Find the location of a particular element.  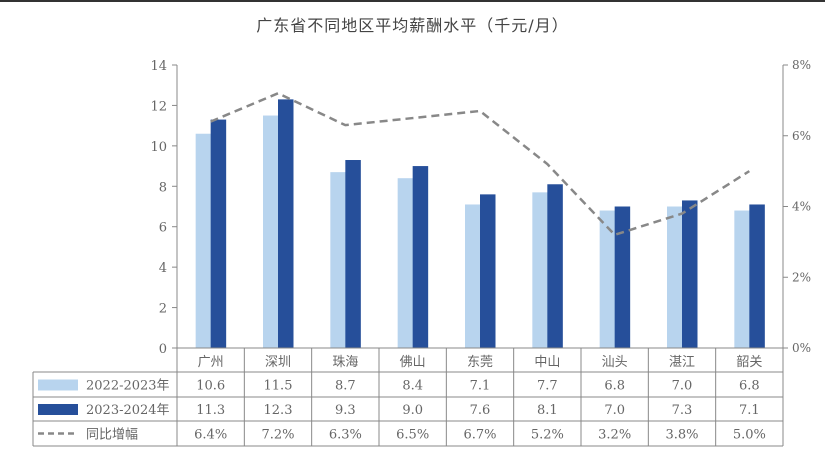

table-cell: 6.4% is located at coordinates (210, 435).